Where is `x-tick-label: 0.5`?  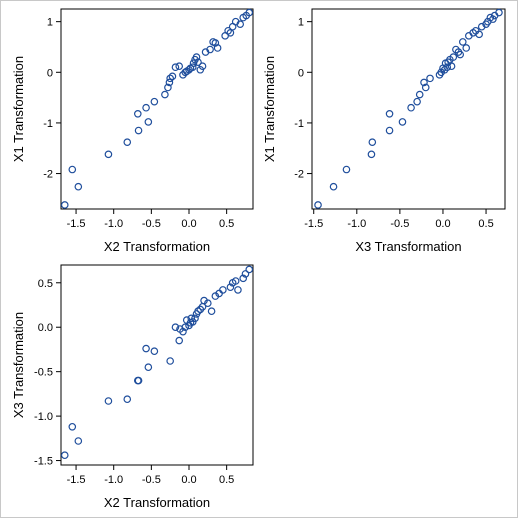
x-tick-label: 0.5 is located at coordinates (485, 224).